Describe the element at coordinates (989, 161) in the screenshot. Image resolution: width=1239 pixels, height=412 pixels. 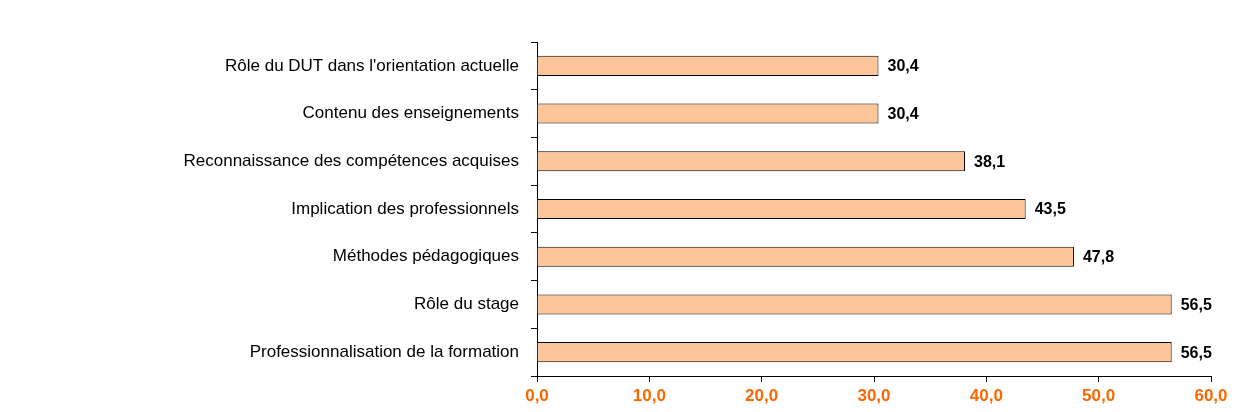
I see `data-label: 38,1` at that location.